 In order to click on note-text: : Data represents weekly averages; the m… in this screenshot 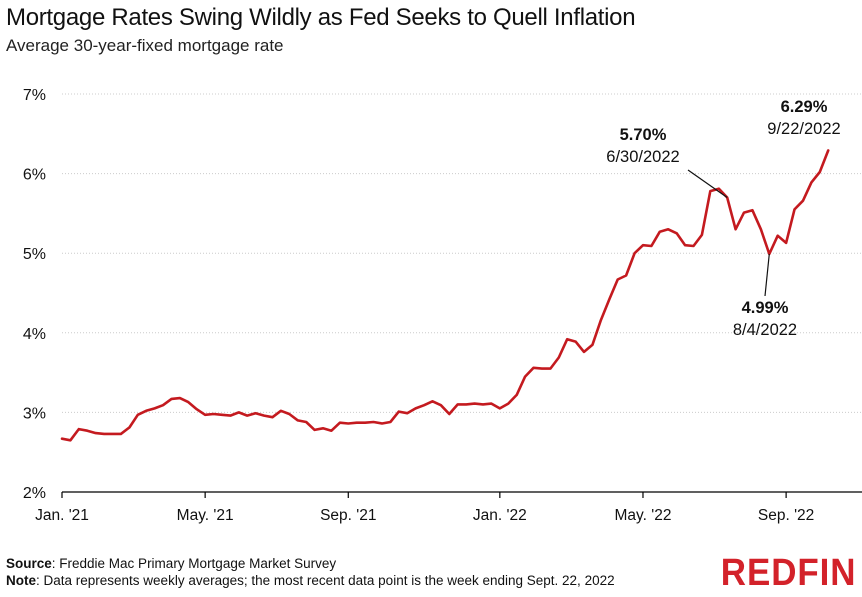, I will do `click(325, 580)`.